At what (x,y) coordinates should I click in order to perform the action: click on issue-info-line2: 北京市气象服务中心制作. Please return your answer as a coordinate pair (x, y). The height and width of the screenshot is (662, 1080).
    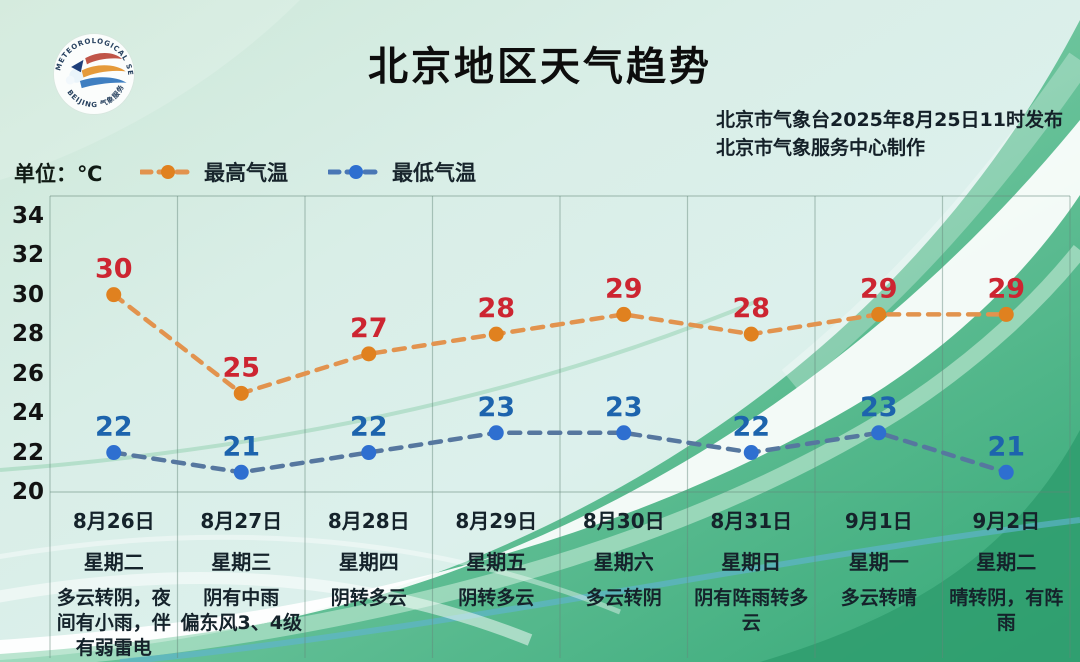
    Looking at the image, I should click on (821, 148).